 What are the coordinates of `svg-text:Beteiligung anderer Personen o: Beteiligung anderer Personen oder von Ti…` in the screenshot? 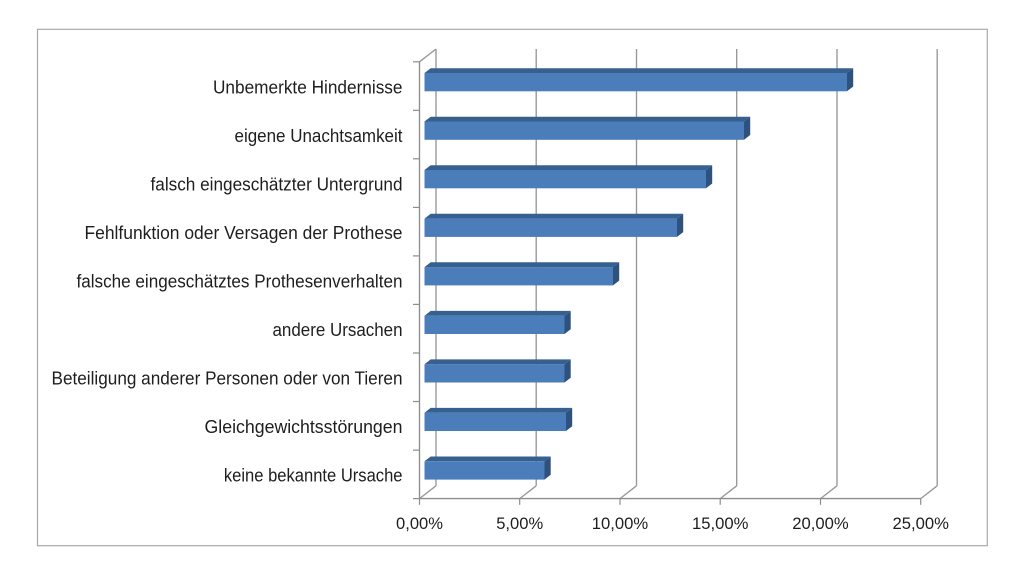 It's located at (227, 379).